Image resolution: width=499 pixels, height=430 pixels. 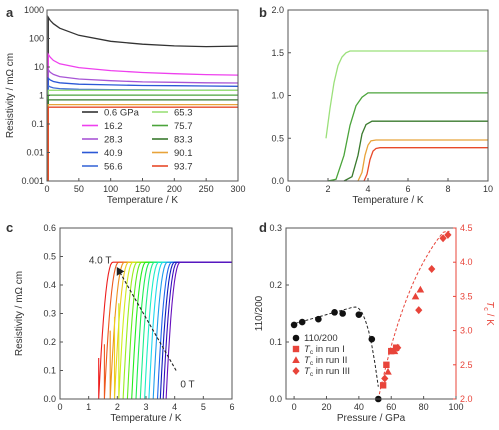 I want to click on y-right-axis-label-unit: / K, so click(x=489, y=318).